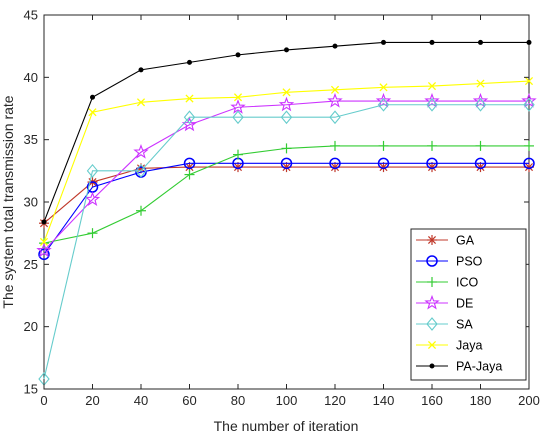 The width and height of the screenshot is (550, 445). Describe the element at coordinates (529, 400) in the screenshot. I see `x-tick-label: 200` at that location.